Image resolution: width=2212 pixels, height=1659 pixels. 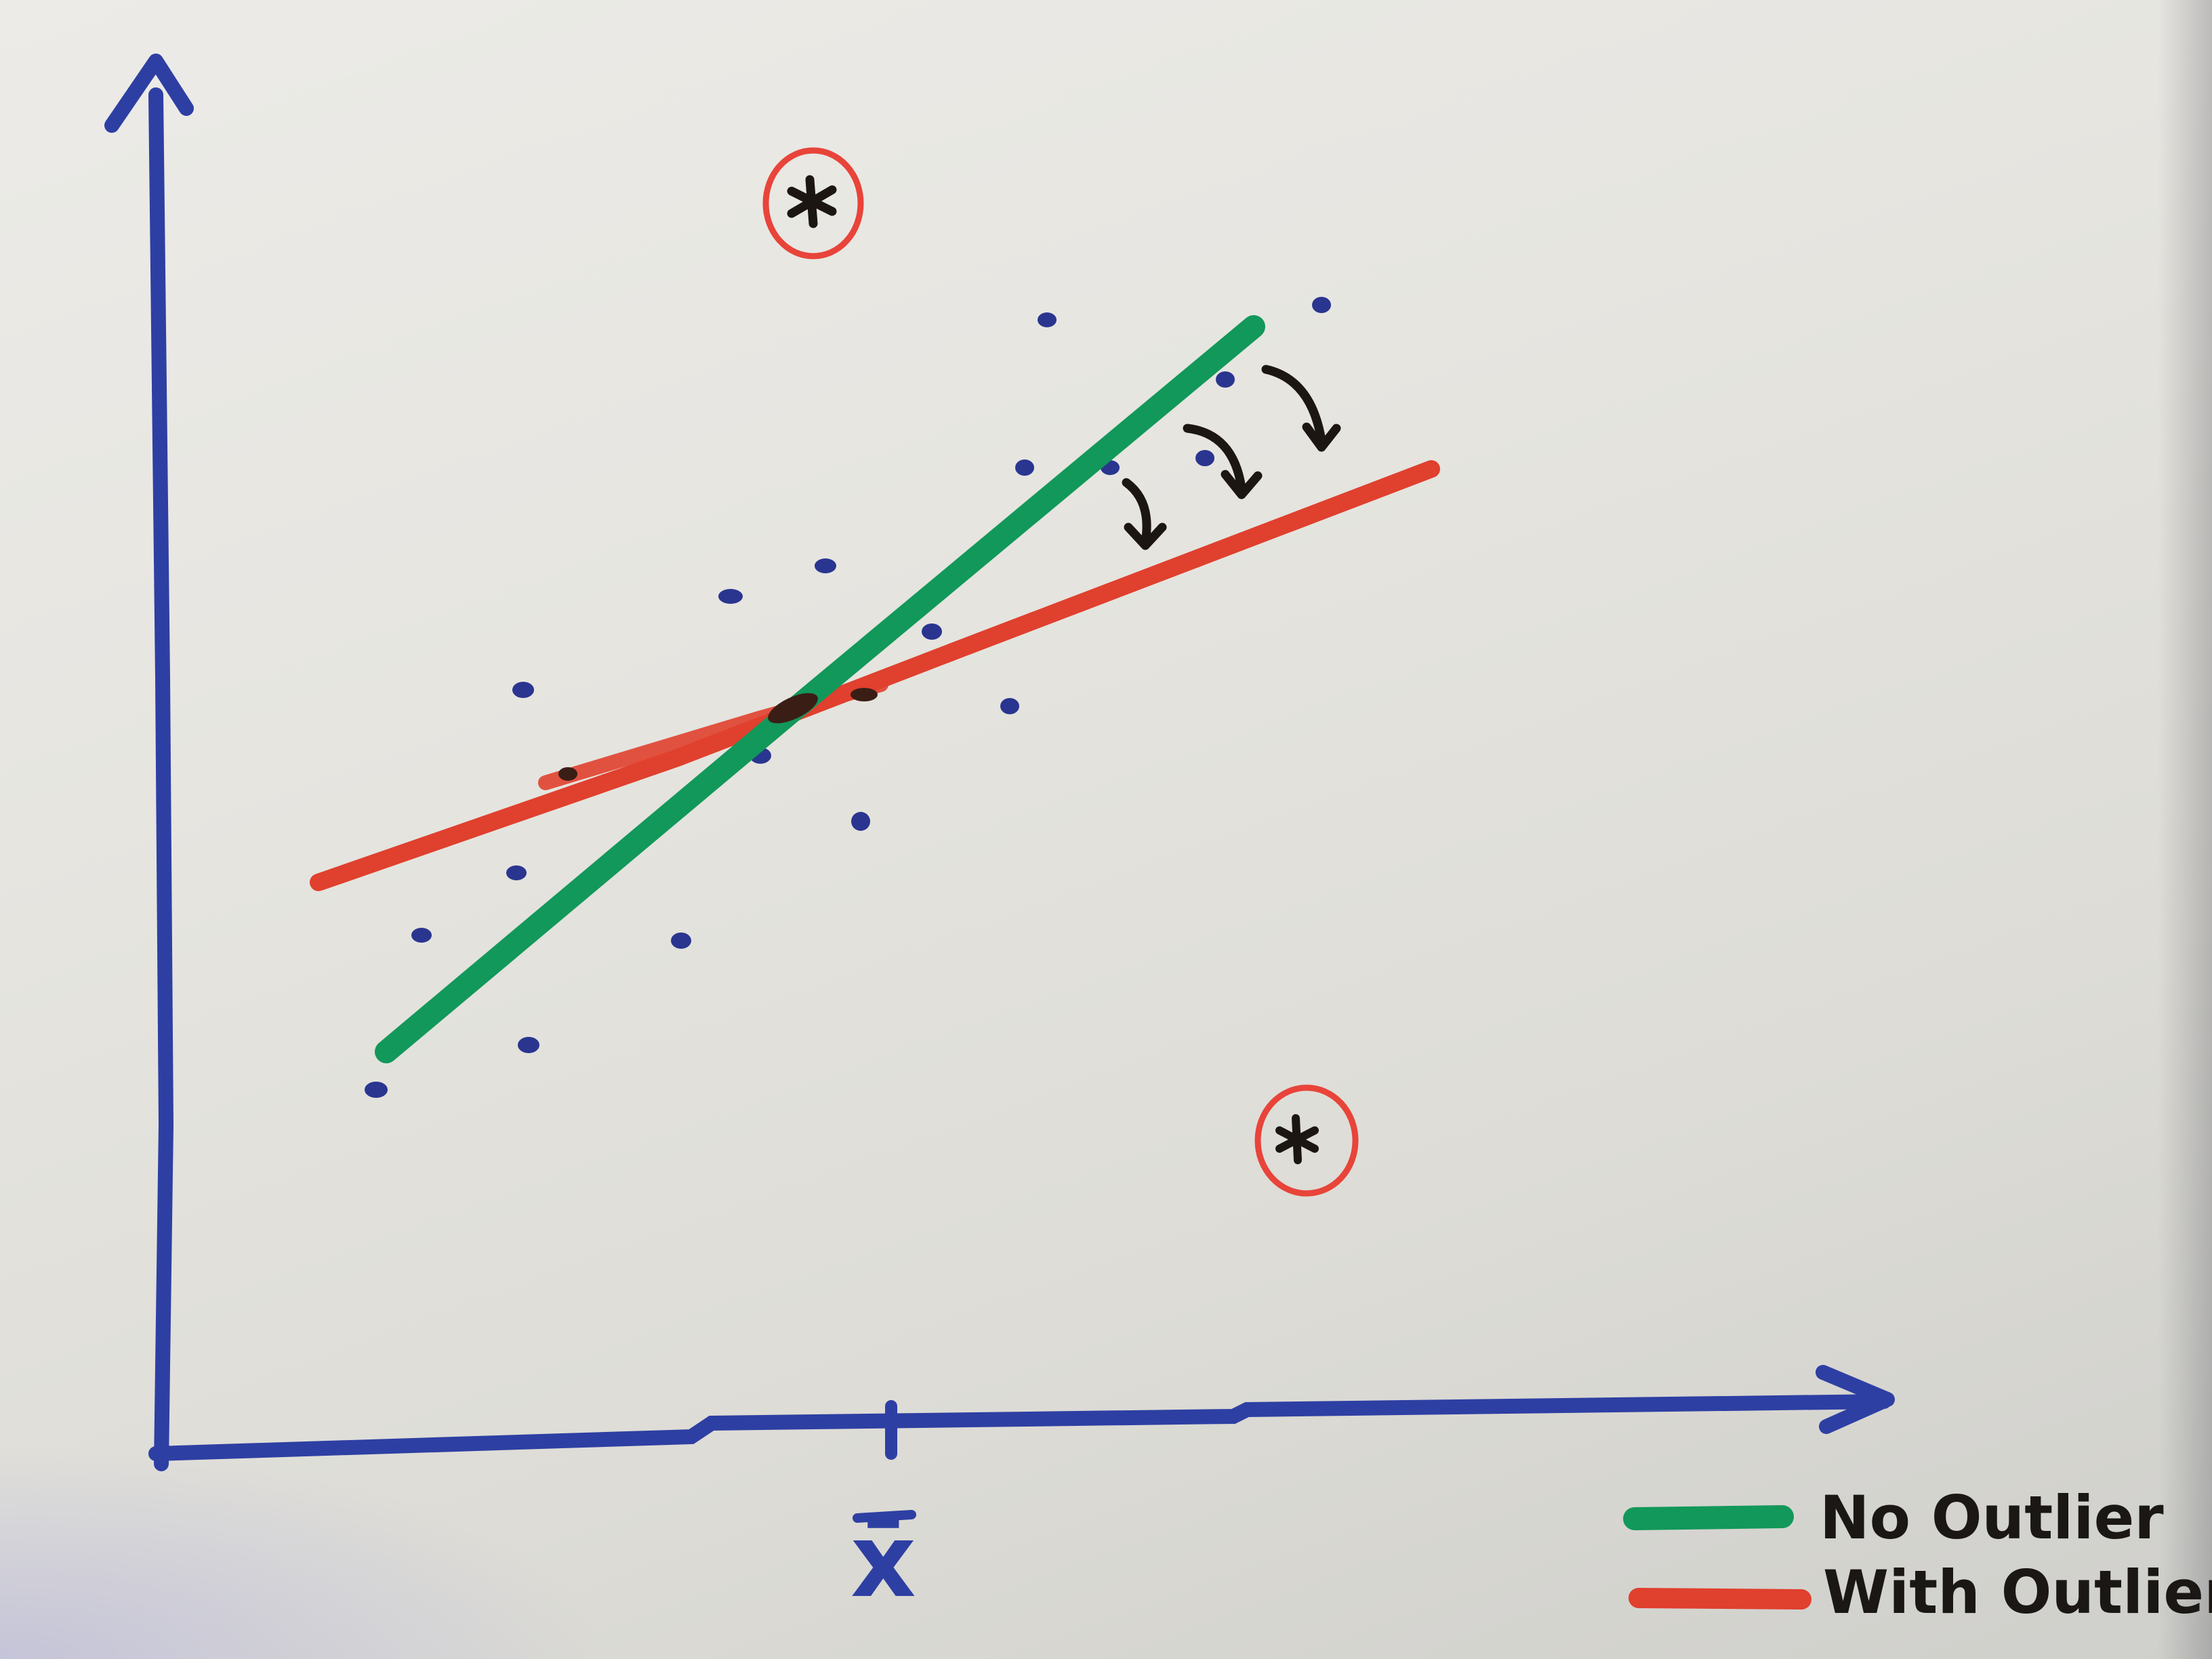 What do you see at coordinates (1918, 1555) in the screenshot?
I see `legend: No Outlier With Outlier` at bounding box center [1918, 1555].